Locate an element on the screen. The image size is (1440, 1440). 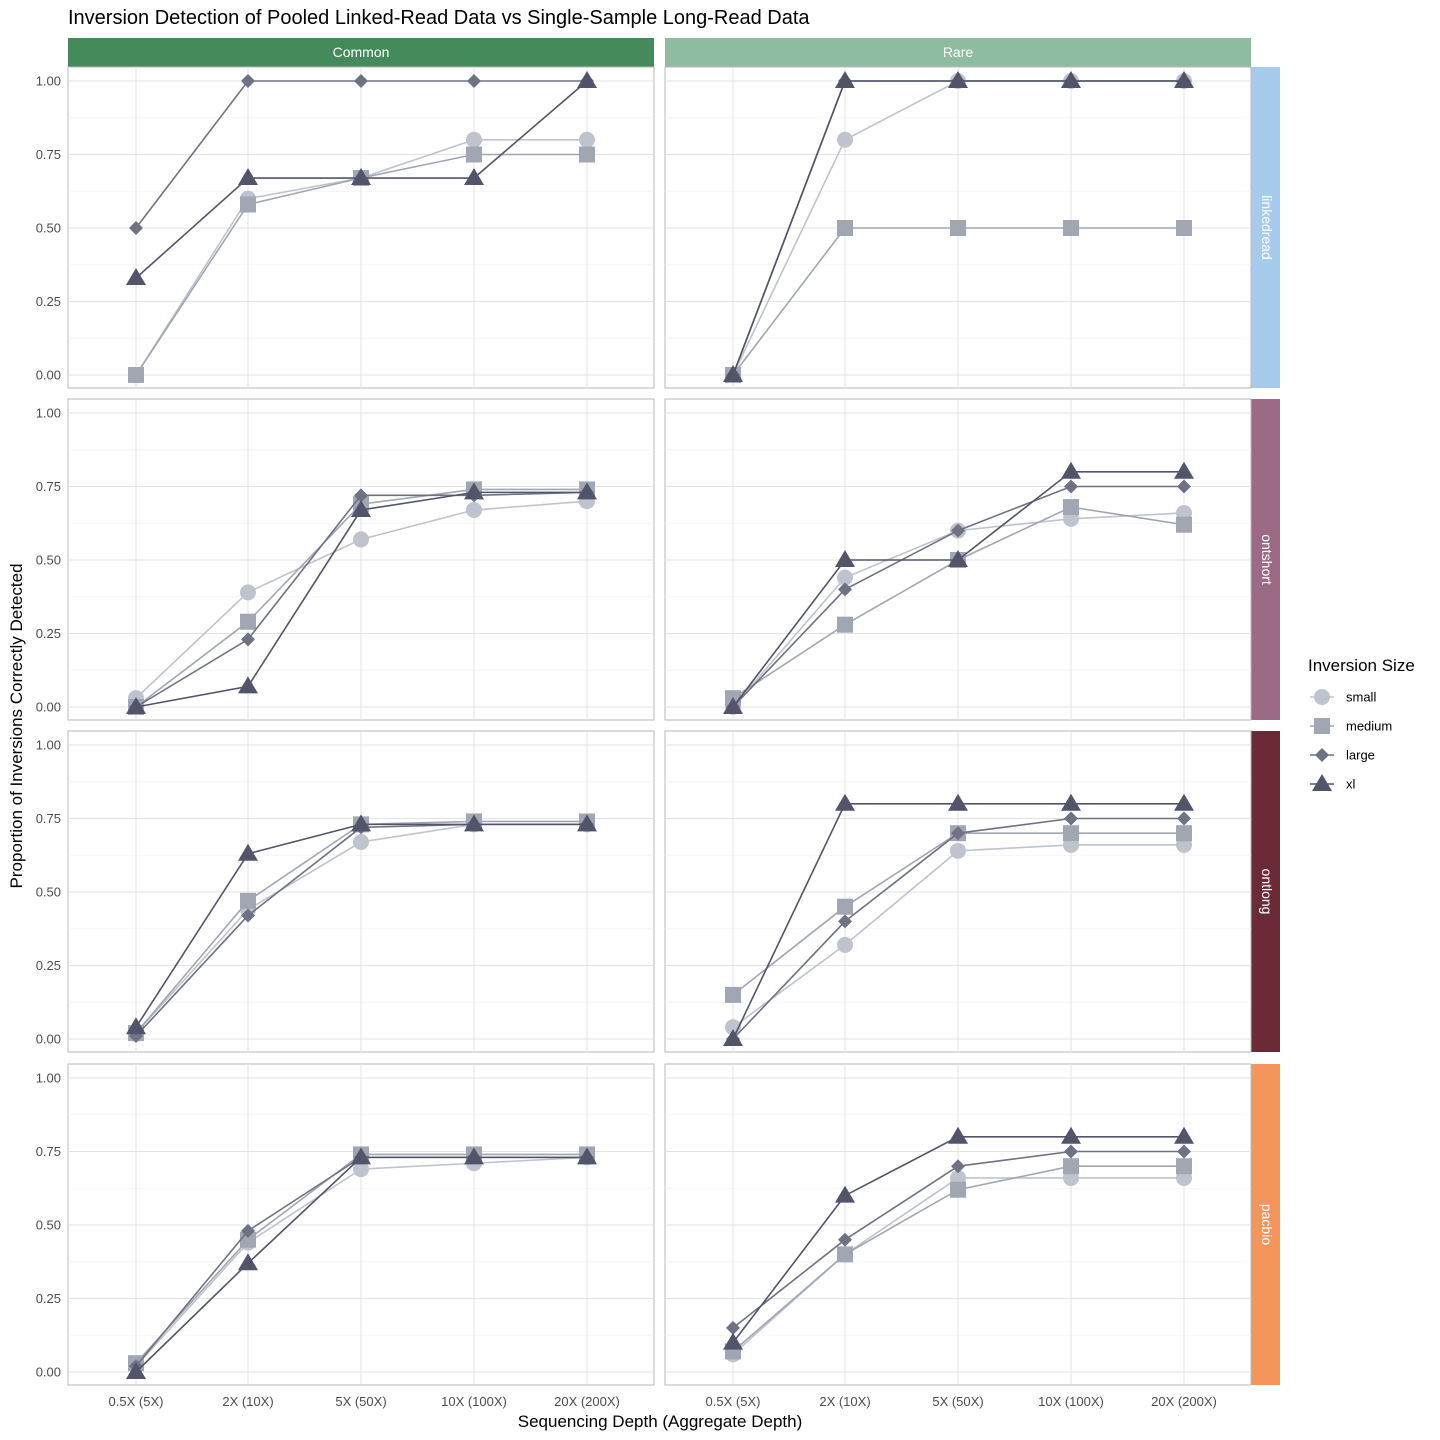
panel-ontlong-rare is located at coordinates (958, 891).